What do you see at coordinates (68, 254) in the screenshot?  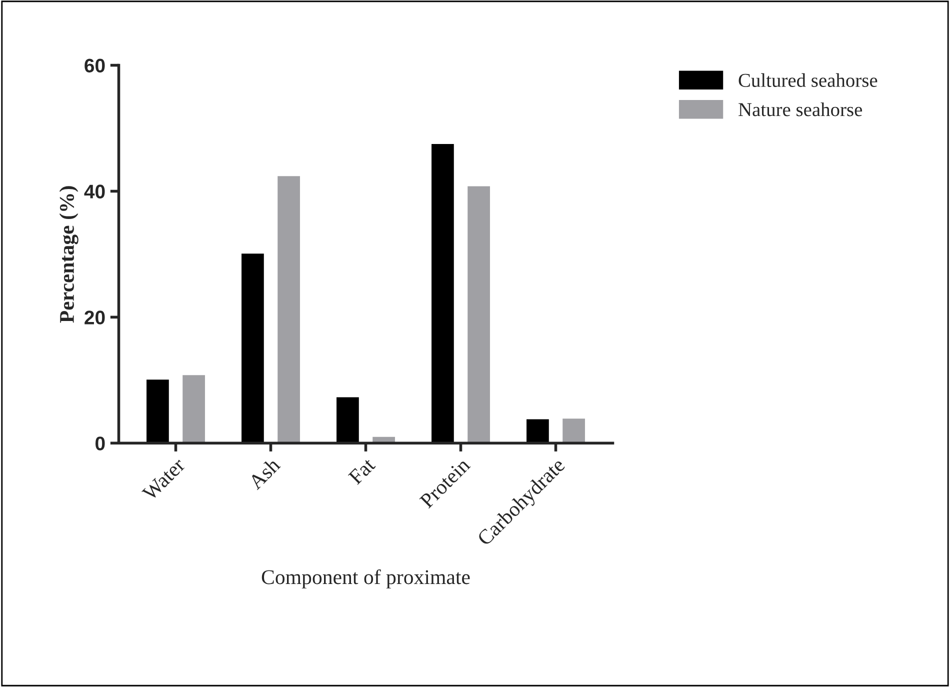 I see `y-axis-title: Percentage (%)` at bounding box center [68, 254].